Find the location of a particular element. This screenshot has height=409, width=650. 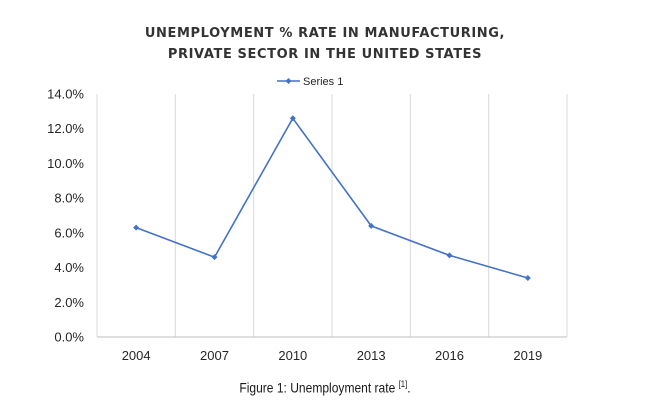

y-tick-label: 2.0% is located at coordinates (69, 302).